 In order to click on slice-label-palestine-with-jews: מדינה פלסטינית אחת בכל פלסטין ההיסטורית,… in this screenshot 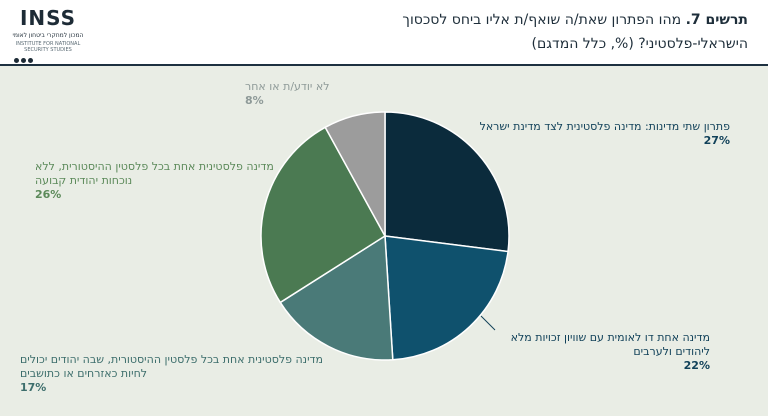, I will do `click(175, 374)`.